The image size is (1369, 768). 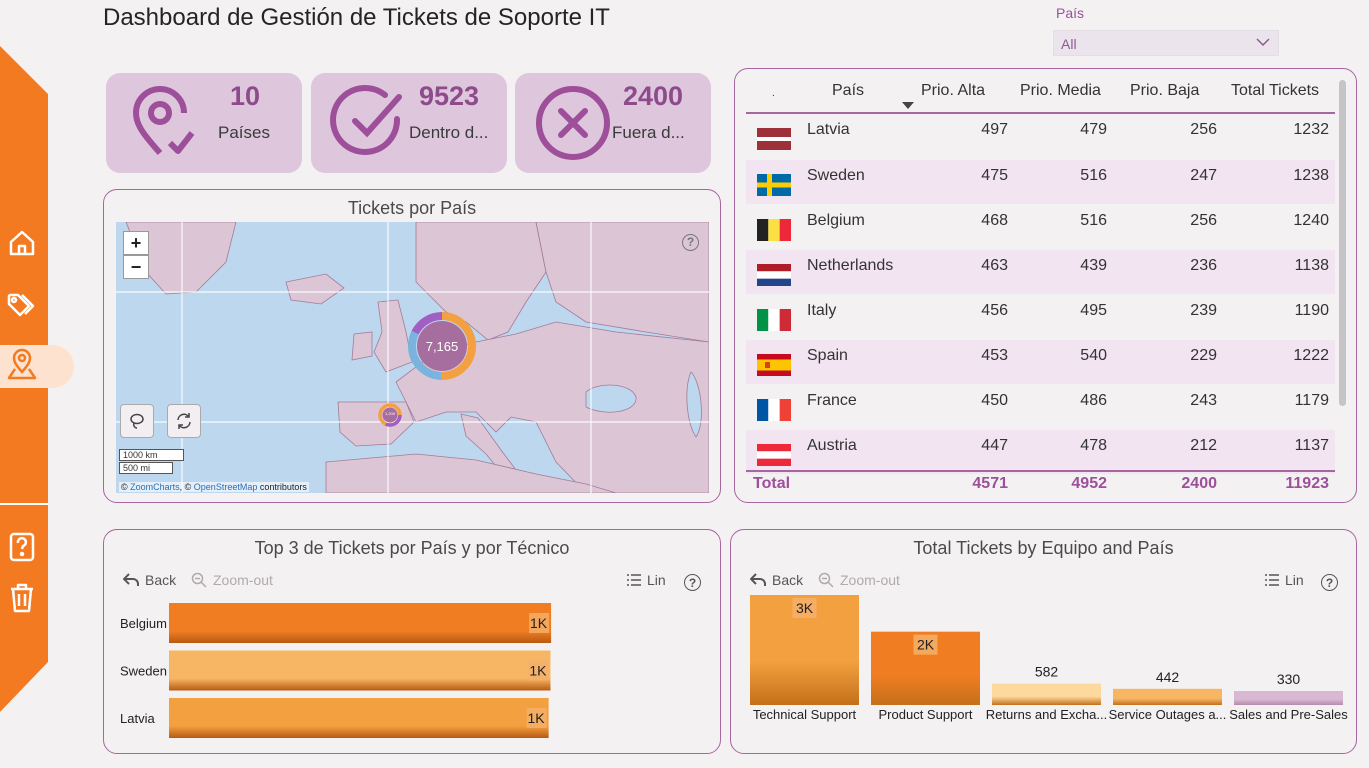 I want to click on bar-sweden, so click(x=360, y=670).